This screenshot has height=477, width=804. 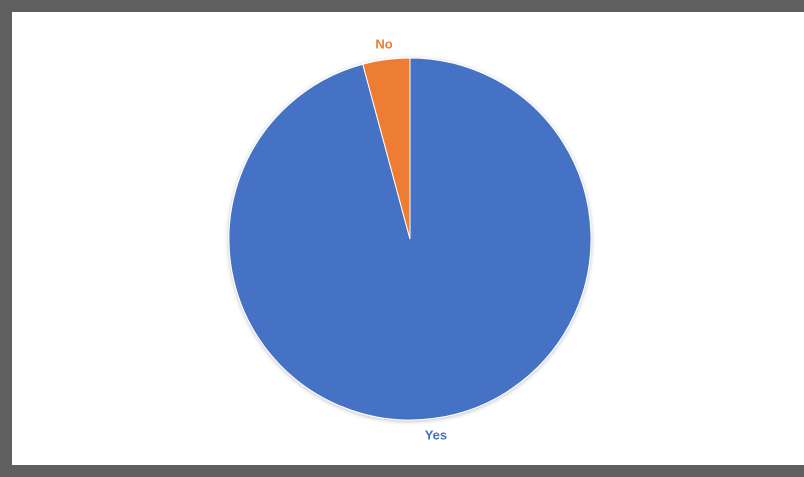 What do you see at coordinates (383, 44) in the screenshot?
I see `slice-label-no: No` at bounding box center [383, 44].